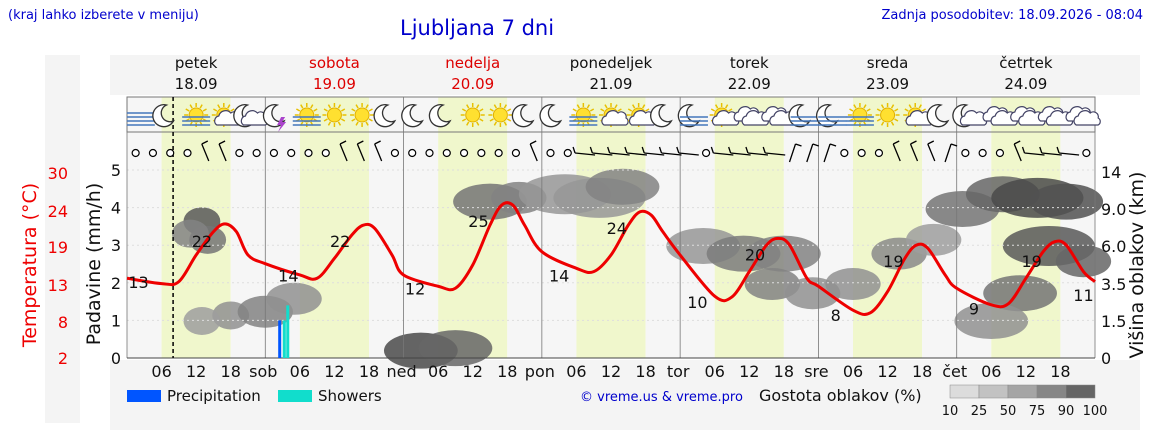 This screenshot has width=1152, height=443. Describe the element at coordinates (1031, 261) in the screenshot. I see `temperature-label: 19` at that location.